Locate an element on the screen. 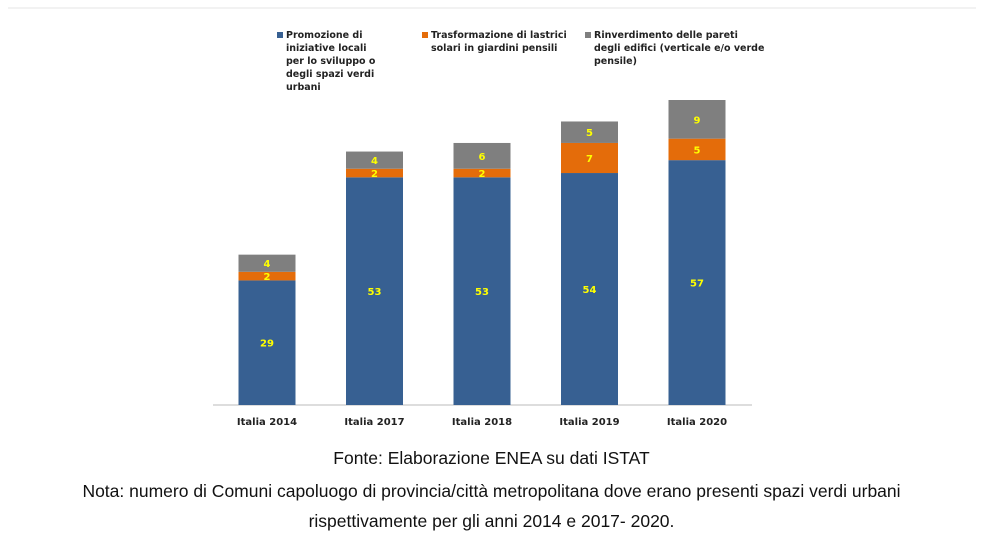 Image resolution: width=983 pixels, height=540 pixels. value-label: 57 is located at coordinates (697, 284).